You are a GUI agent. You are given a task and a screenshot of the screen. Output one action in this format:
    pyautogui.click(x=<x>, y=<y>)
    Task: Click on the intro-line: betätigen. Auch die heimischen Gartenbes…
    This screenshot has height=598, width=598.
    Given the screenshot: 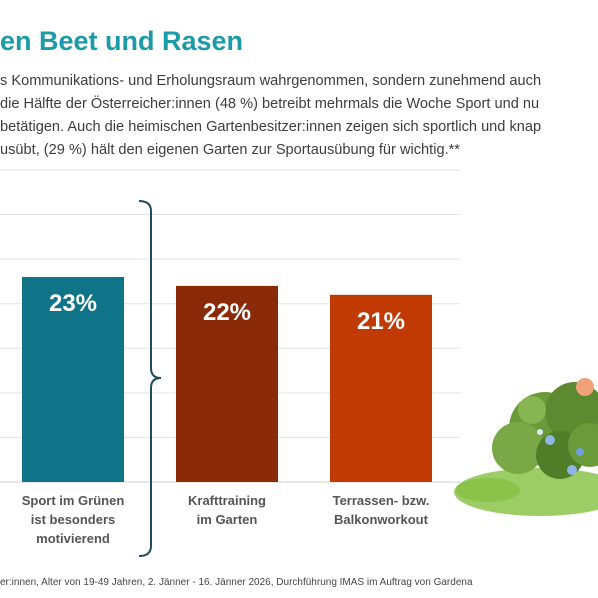 What is the action you would take?
    pyautogui.click(x=271, y=127)
    